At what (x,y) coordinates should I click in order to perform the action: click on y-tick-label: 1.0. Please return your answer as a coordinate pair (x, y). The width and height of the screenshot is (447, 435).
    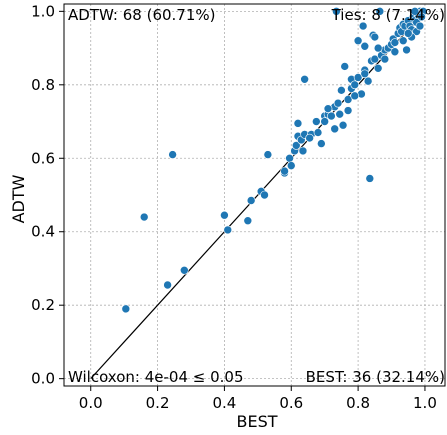
    Looking at the image, I should click on (43, 11).